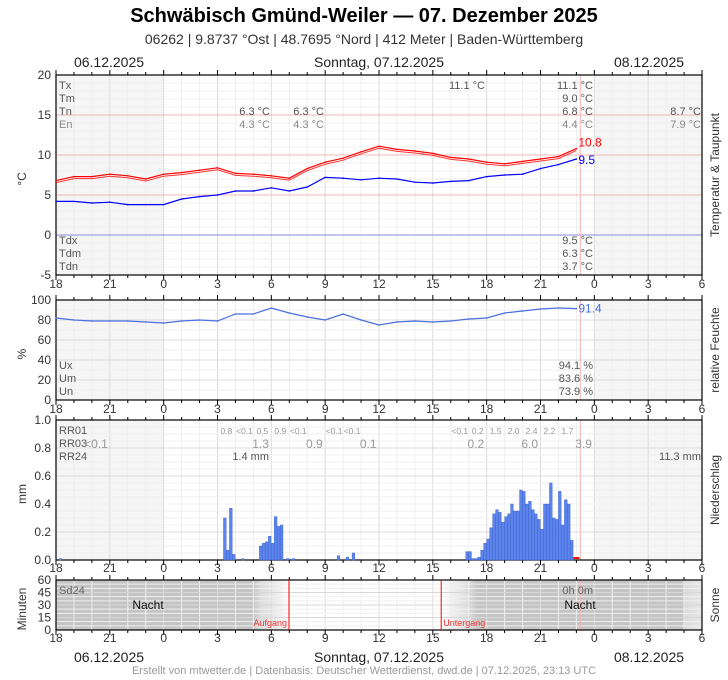  Describe the element at coordinates (45, 380) in the screenshot. I see `y-tick-label: 20` at that location.